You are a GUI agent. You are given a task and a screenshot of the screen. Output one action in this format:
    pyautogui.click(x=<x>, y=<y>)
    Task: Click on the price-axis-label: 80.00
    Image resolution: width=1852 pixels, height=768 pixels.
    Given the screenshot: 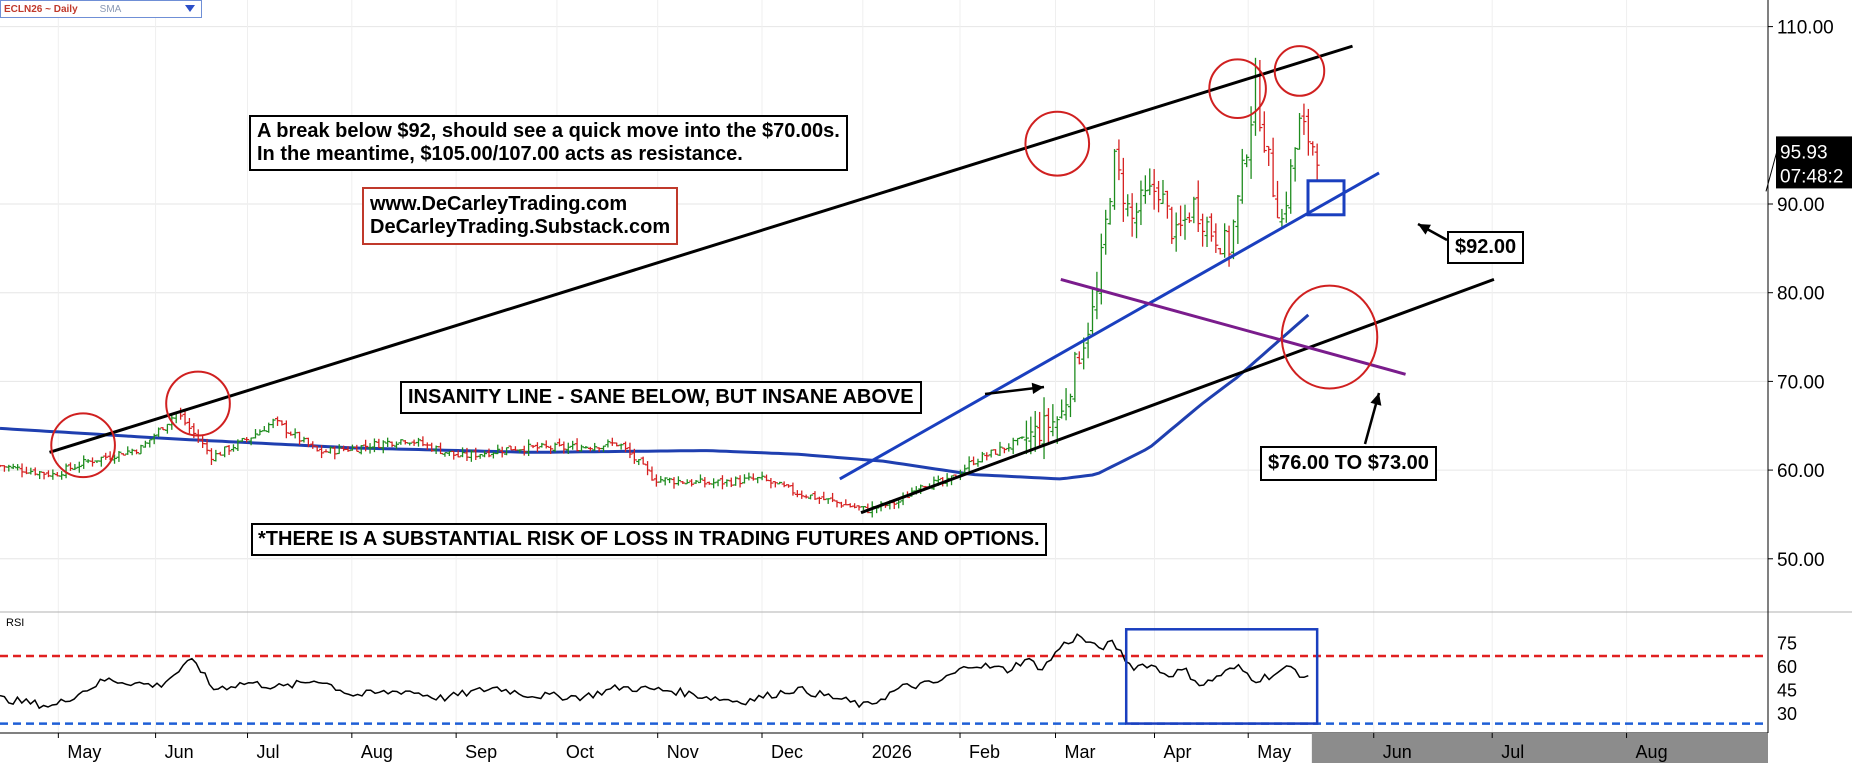 What is the action you would take?
    pyautogui.click(x=1801, y=294)
    